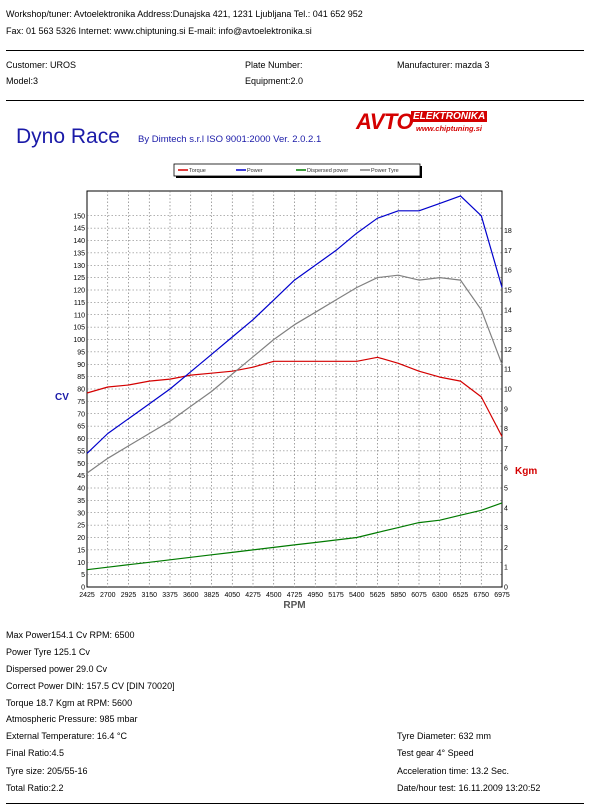  I want to click on stat-line-left: Final Ratio:4.5, so click(35, 753).